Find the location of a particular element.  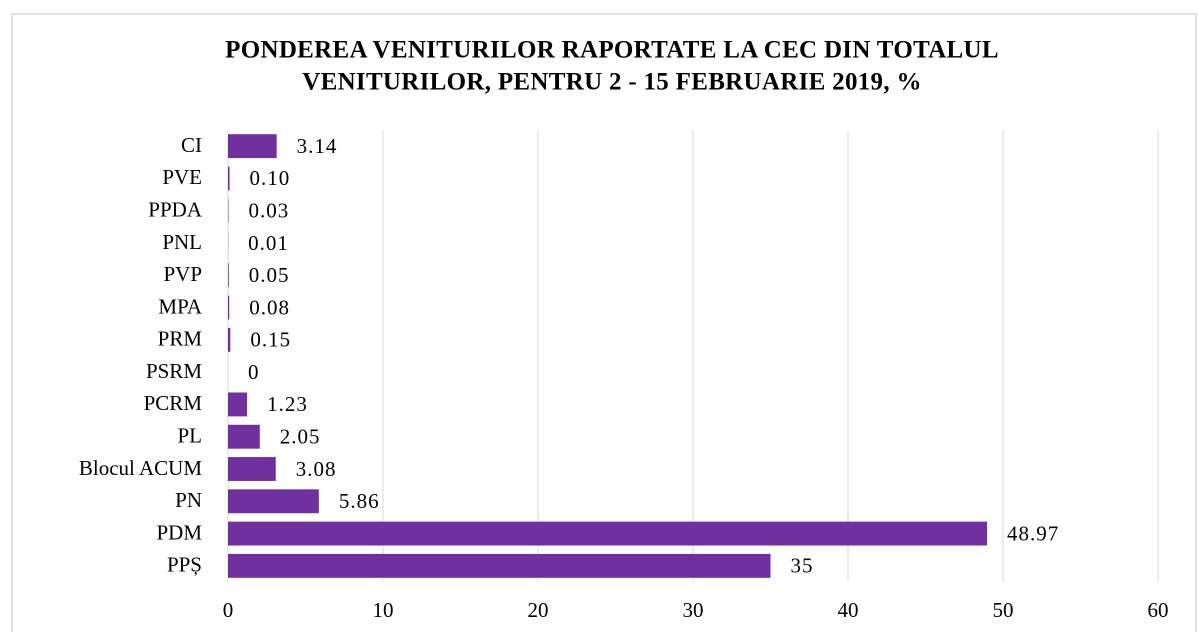

y-tick-label: PSRM is located at coordinates (174, 371).